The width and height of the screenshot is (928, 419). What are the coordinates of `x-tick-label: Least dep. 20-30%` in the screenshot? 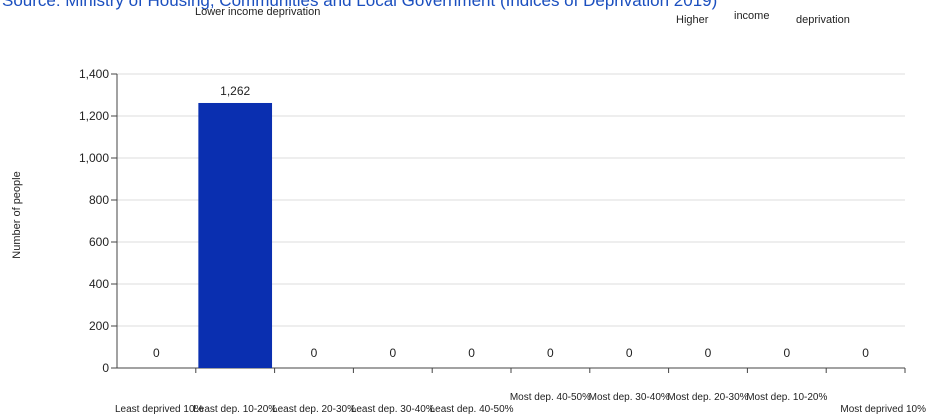 It's located at (314, 409).